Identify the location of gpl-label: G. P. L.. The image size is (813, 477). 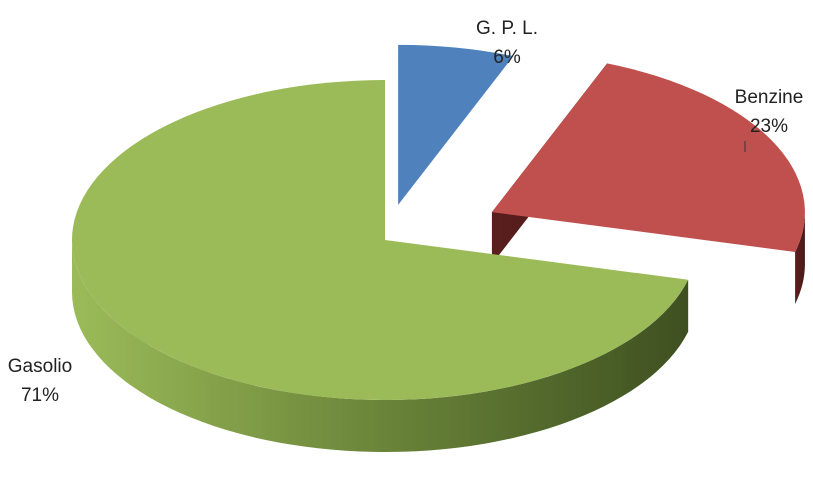
(507, 28).